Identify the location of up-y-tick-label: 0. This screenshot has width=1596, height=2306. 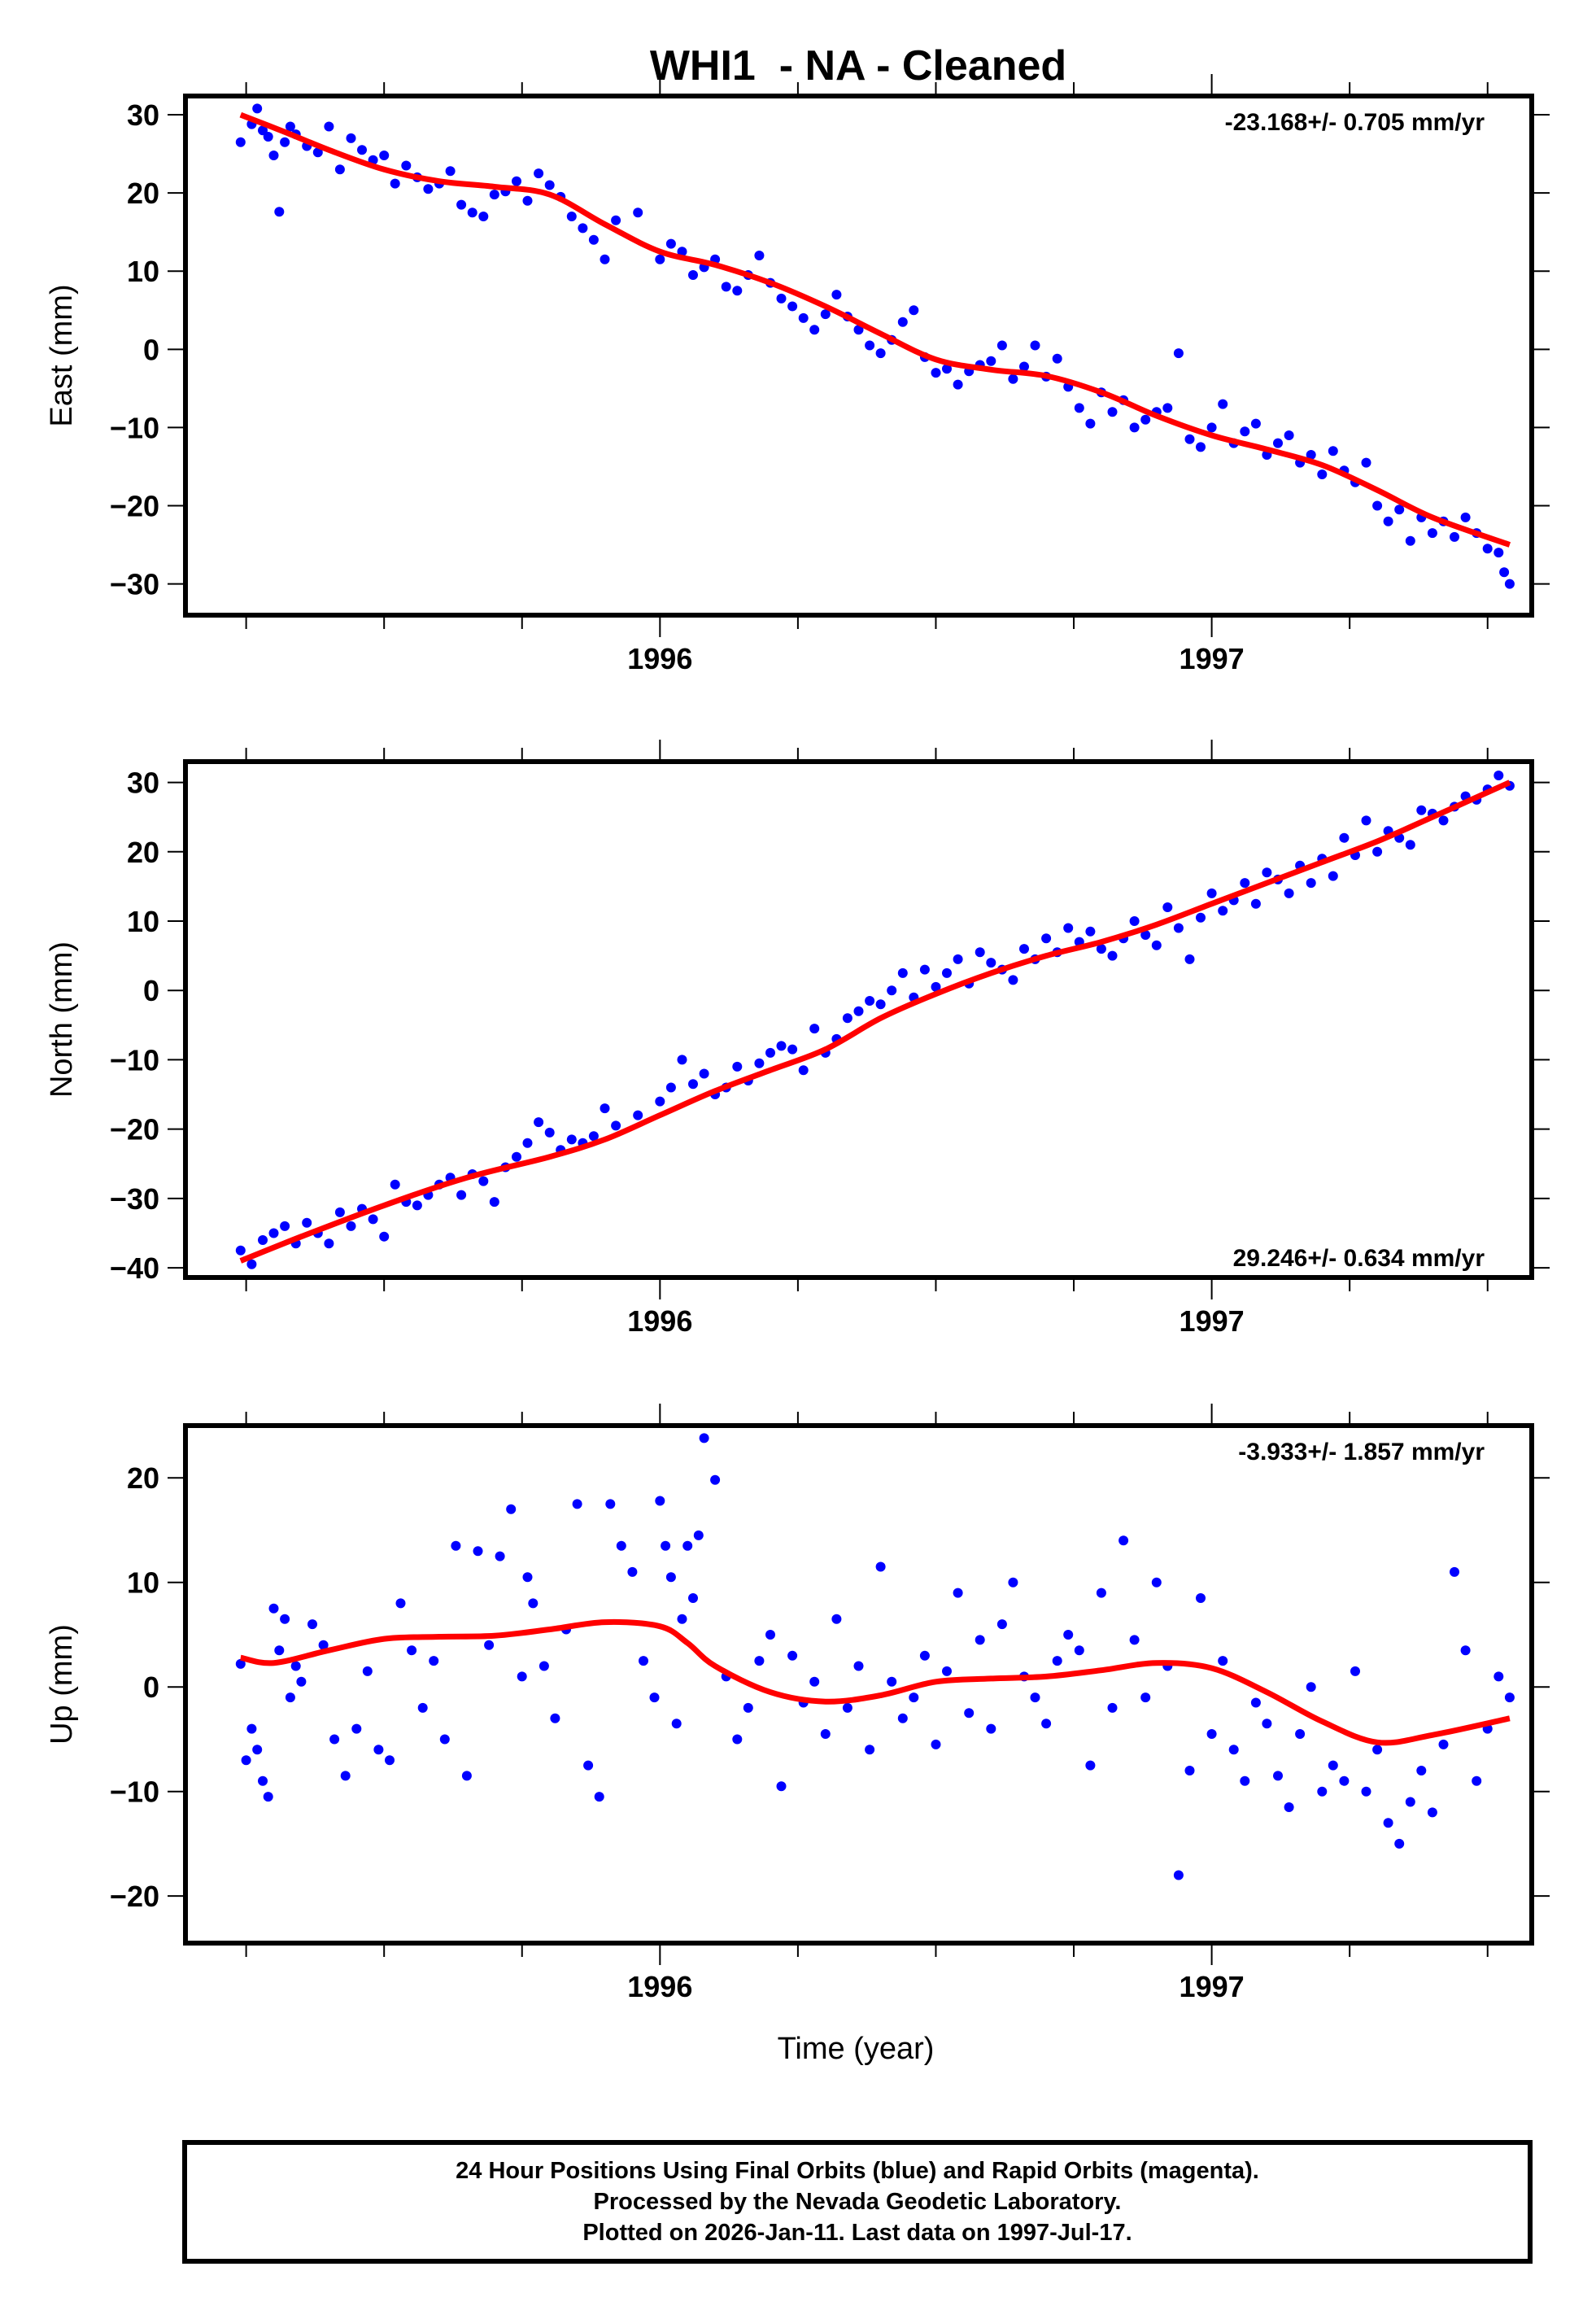
(151, 1687).